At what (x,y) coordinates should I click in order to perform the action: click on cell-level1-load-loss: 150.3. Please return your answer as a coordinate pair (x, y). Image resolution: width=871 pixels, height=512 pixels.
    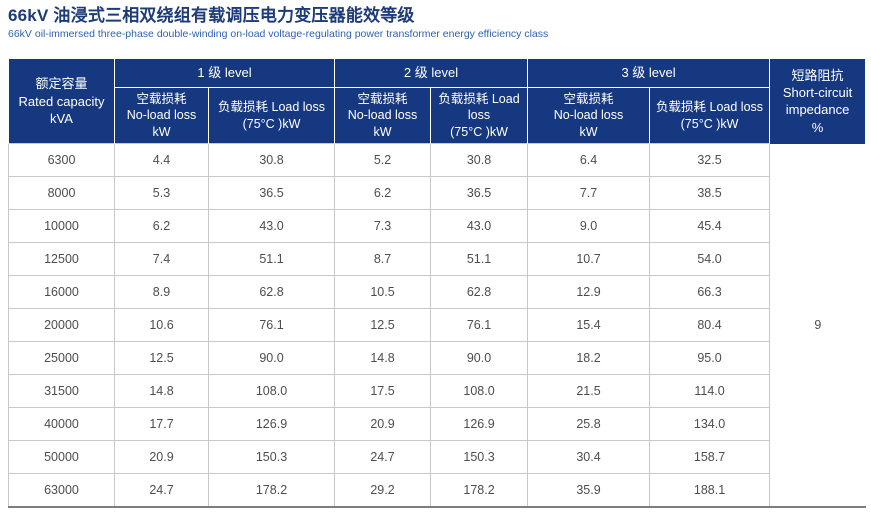
    Looking at the image, I should click on (271, 457).